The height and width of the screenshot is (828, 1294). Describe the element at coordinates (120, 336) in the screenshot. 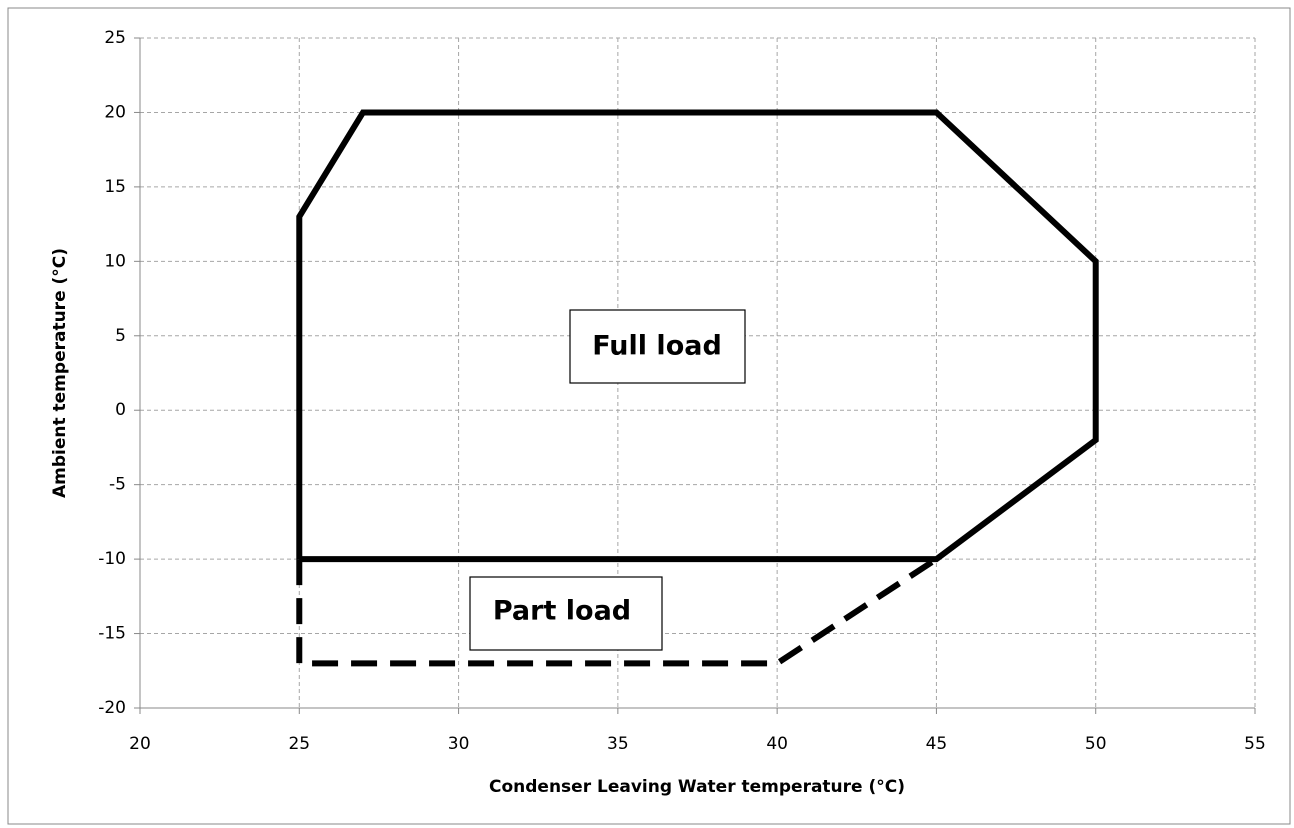

I see `y-tick-label: 5` at that location.